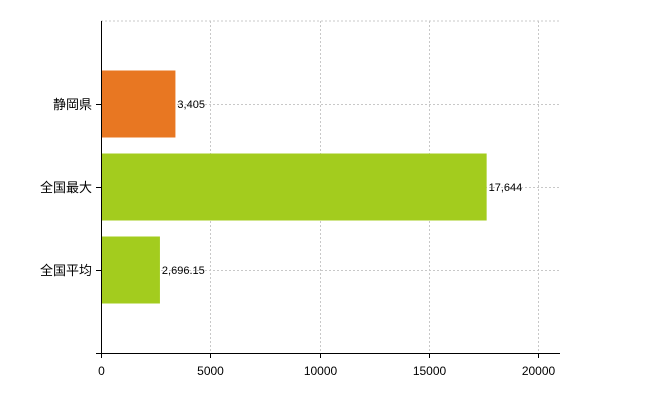 The image size is (650, 400). I want to click on data-label: 3,405, so click(191, 105).